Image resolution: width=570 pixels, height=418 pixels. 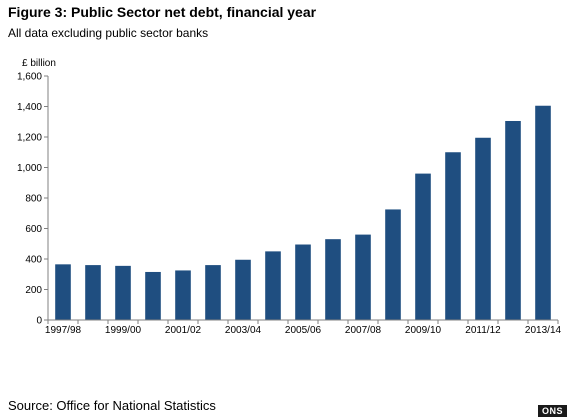 I want to click on x-tick-label: 1997/98, so click(x=63, y=330).